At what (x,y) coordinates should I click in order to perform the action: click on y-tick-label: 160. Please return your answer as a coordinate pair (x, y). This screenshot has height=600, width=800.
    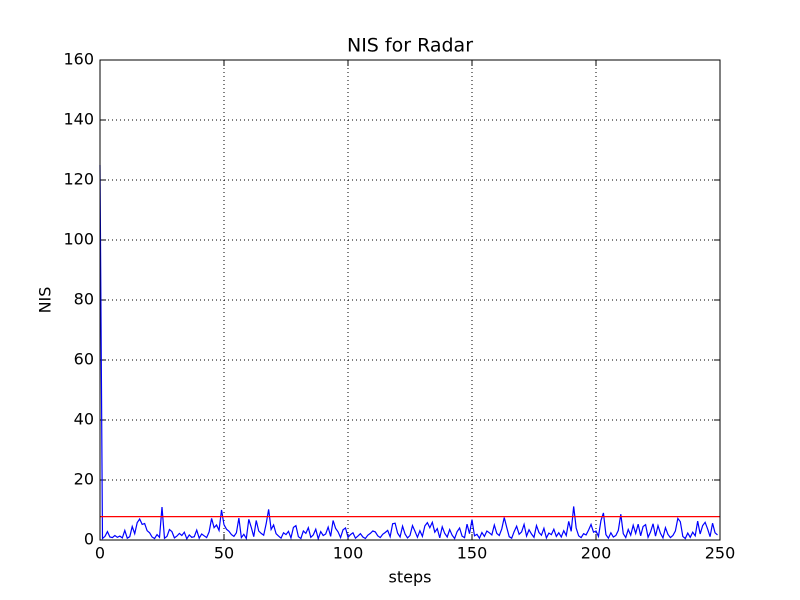
    Looking at the image, I should click on (78, 59).